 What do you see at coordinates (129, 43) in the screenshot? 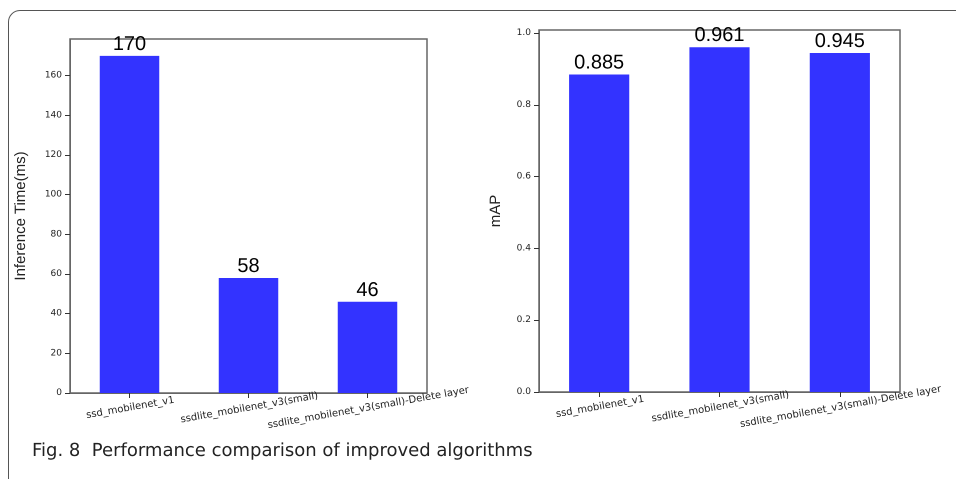
I see `data-label: 170` at bounding box center [129, 43].